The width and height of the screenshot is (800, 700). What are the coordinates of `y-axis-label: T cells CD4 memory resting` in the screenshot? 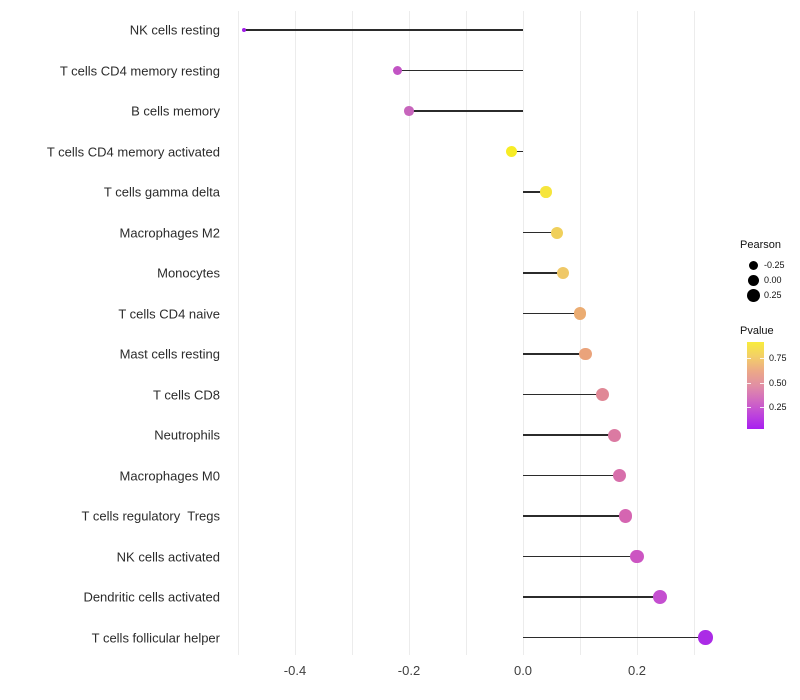 It's located at (139, 70).